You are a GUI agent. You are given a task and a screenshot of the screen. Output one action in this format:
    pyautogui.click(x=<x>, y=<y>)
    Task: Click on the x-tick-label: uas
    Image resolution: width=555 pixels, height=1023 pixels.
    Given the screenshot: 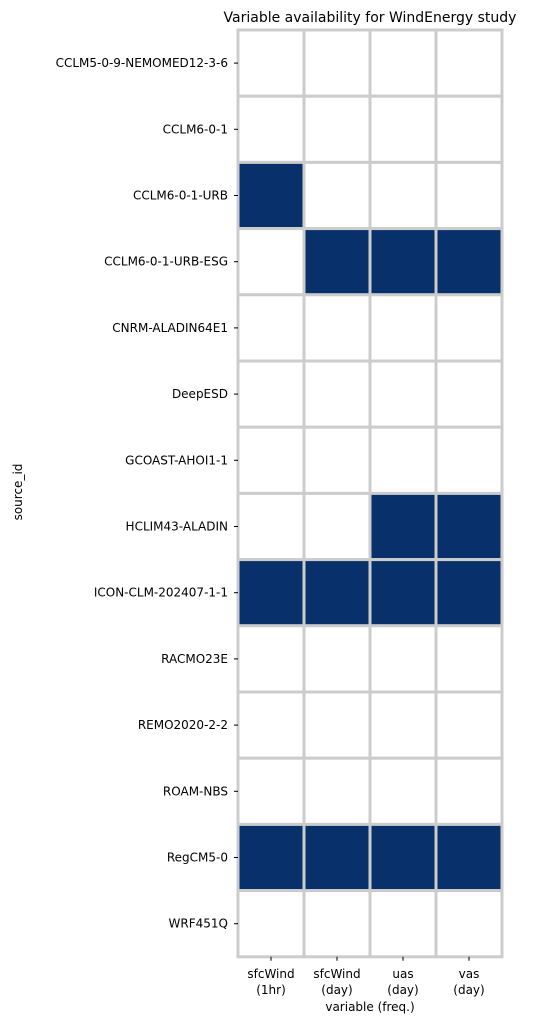 What is the action you would take?
    pyautogui.click(x=402, y=974)
    